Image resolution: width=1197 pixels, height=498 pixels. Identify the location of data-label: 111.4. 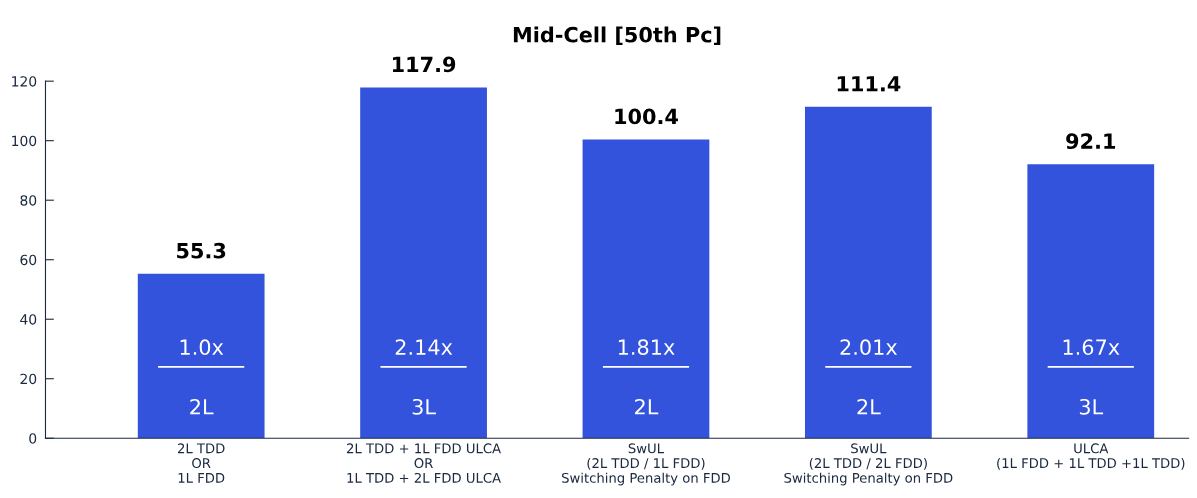
(869, 84).